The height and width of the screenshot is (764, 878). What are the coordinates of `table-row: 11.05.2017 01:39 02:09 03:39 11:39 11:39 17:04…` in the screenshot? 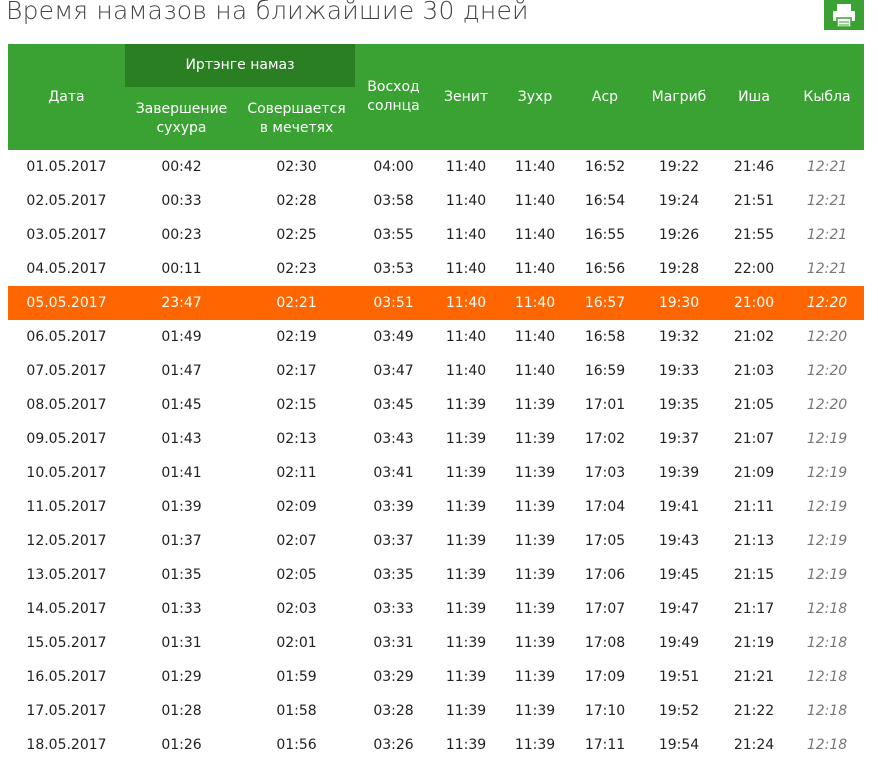 It's located at (436, 507).